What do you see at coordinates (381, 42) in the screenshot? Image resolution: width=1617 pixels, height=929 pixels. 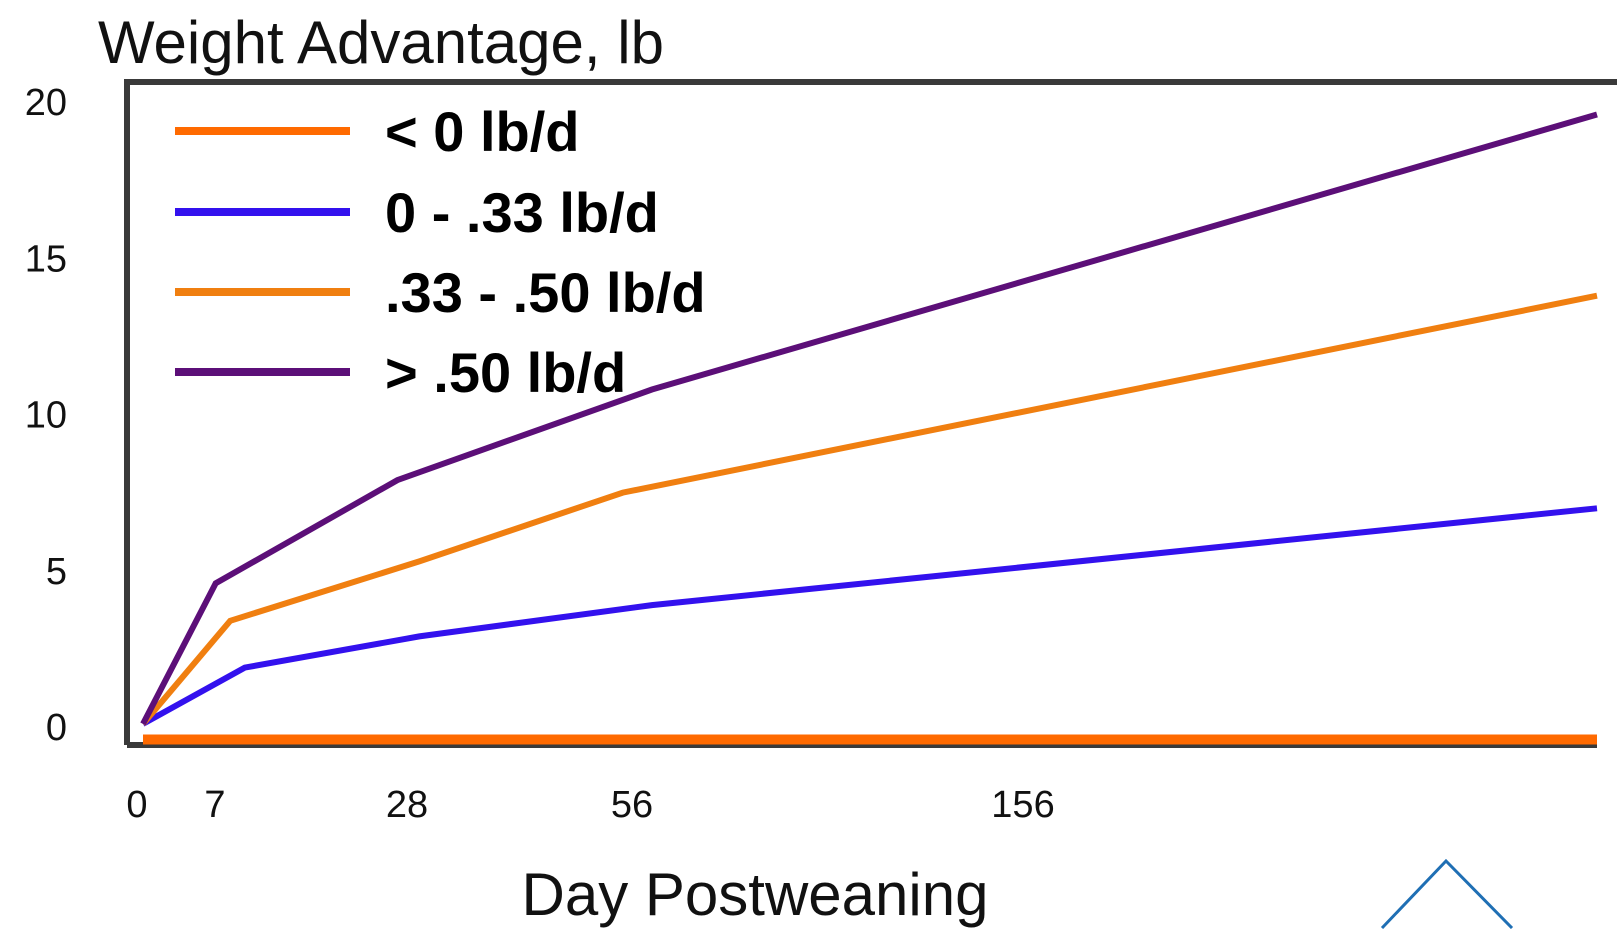 I see `chart-title: Weight Advantage, lb` at bounding box center [381, 42].